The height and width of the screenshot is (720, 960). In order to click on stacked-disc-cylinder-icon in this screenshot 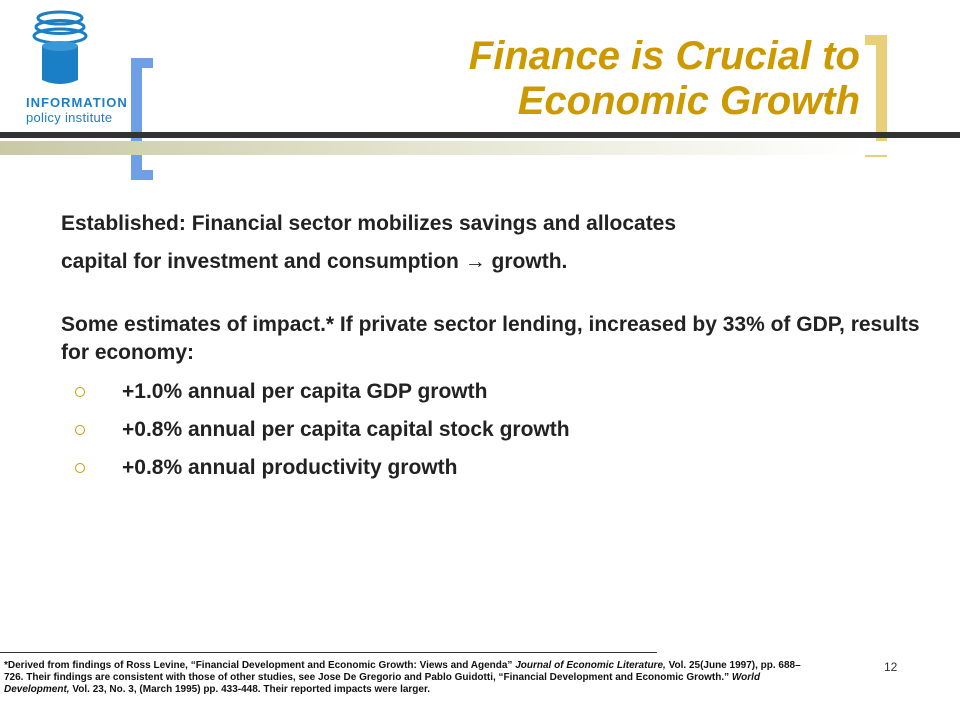, I will do `click(60, 47)`.